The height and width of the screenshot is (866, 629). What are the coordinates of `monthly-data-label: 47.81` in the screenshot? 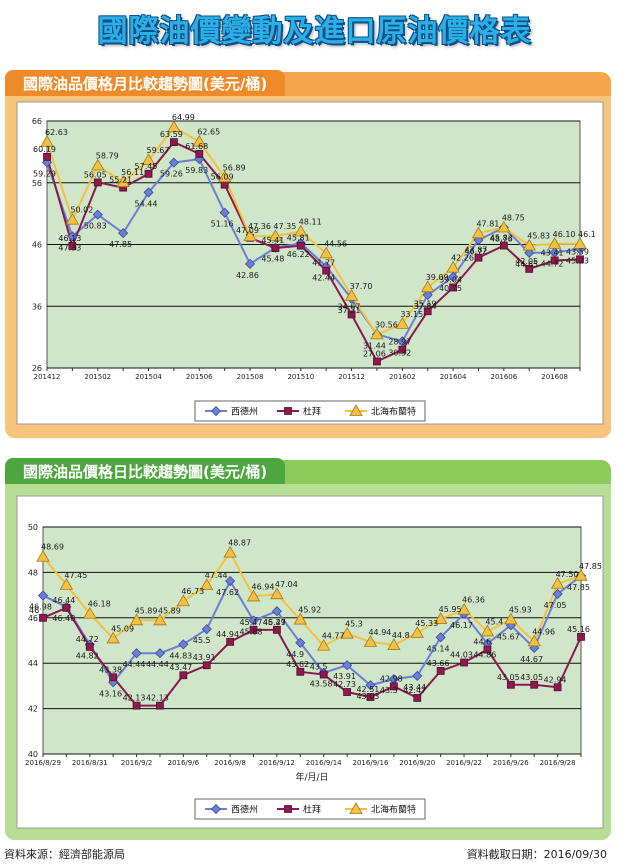 It's located at (487, 223).